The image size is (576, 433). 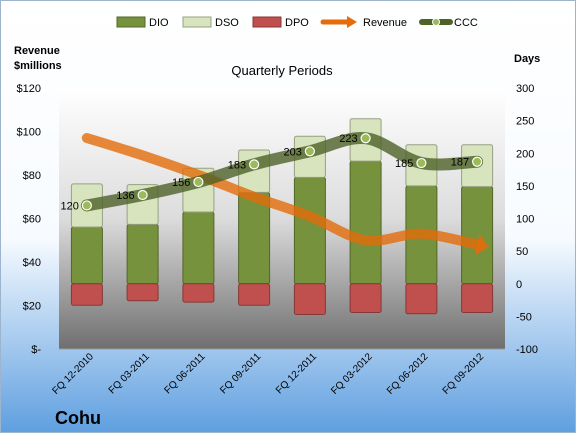 I want to click on y-left-label-line2: $millions, so click(x=38, y=66).